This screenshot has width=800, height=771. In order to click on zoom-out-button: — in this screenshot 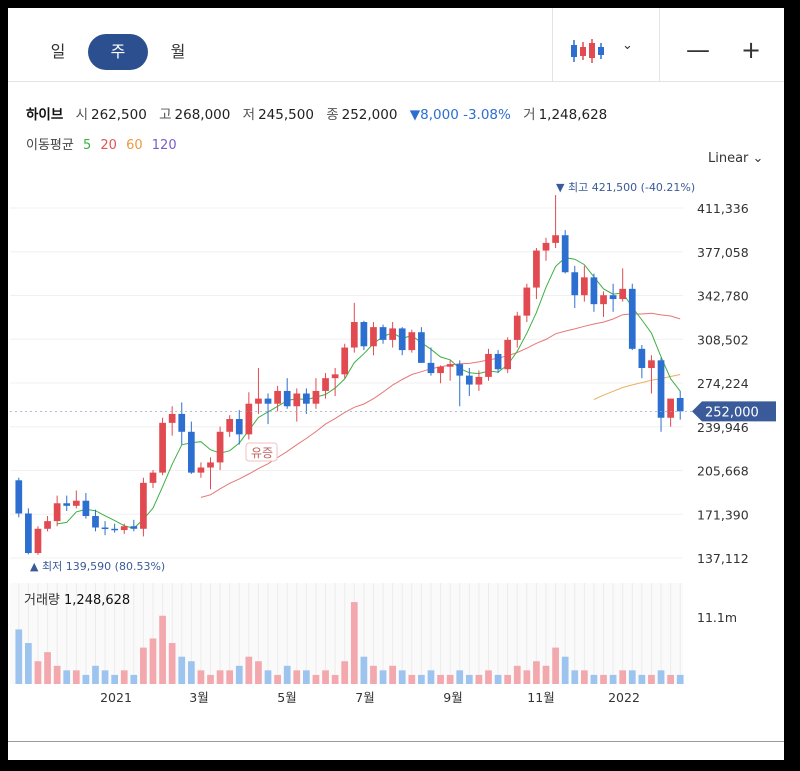, I will do `click(698, 50)`.